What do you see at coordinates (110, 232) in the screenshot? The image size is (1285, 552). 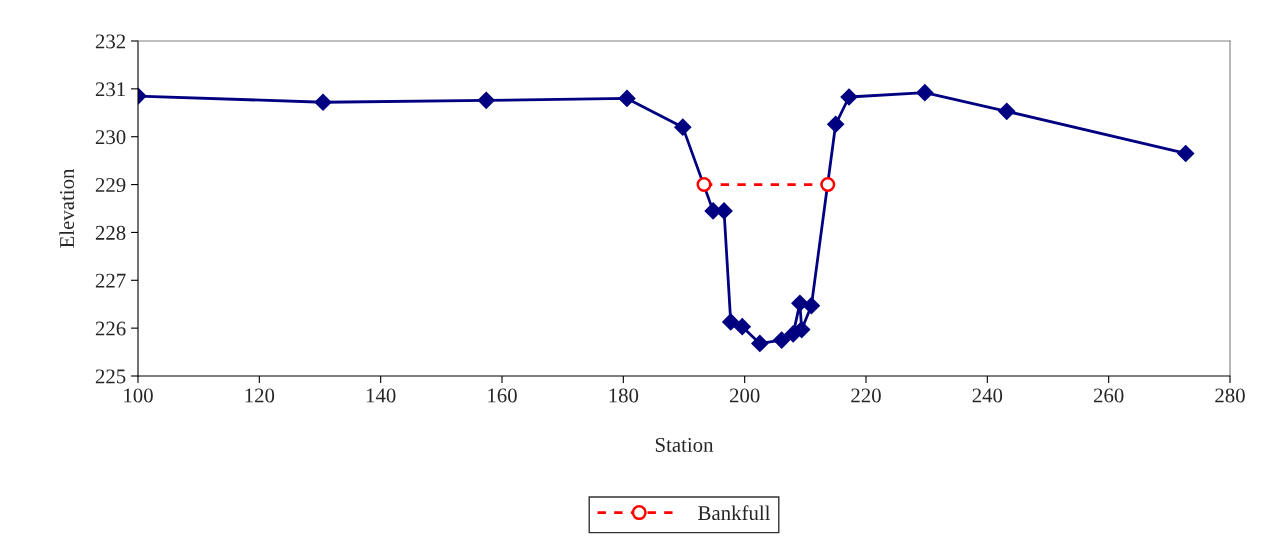 I see `y-tick-label: 228` at bounding box center [110, 232].